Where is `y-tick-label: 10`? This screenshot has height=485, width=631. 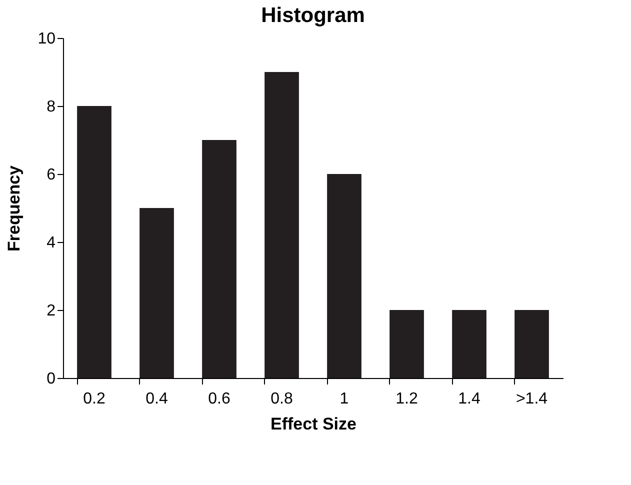 y-tick-label: 10 is located at coordinates (47, 39).